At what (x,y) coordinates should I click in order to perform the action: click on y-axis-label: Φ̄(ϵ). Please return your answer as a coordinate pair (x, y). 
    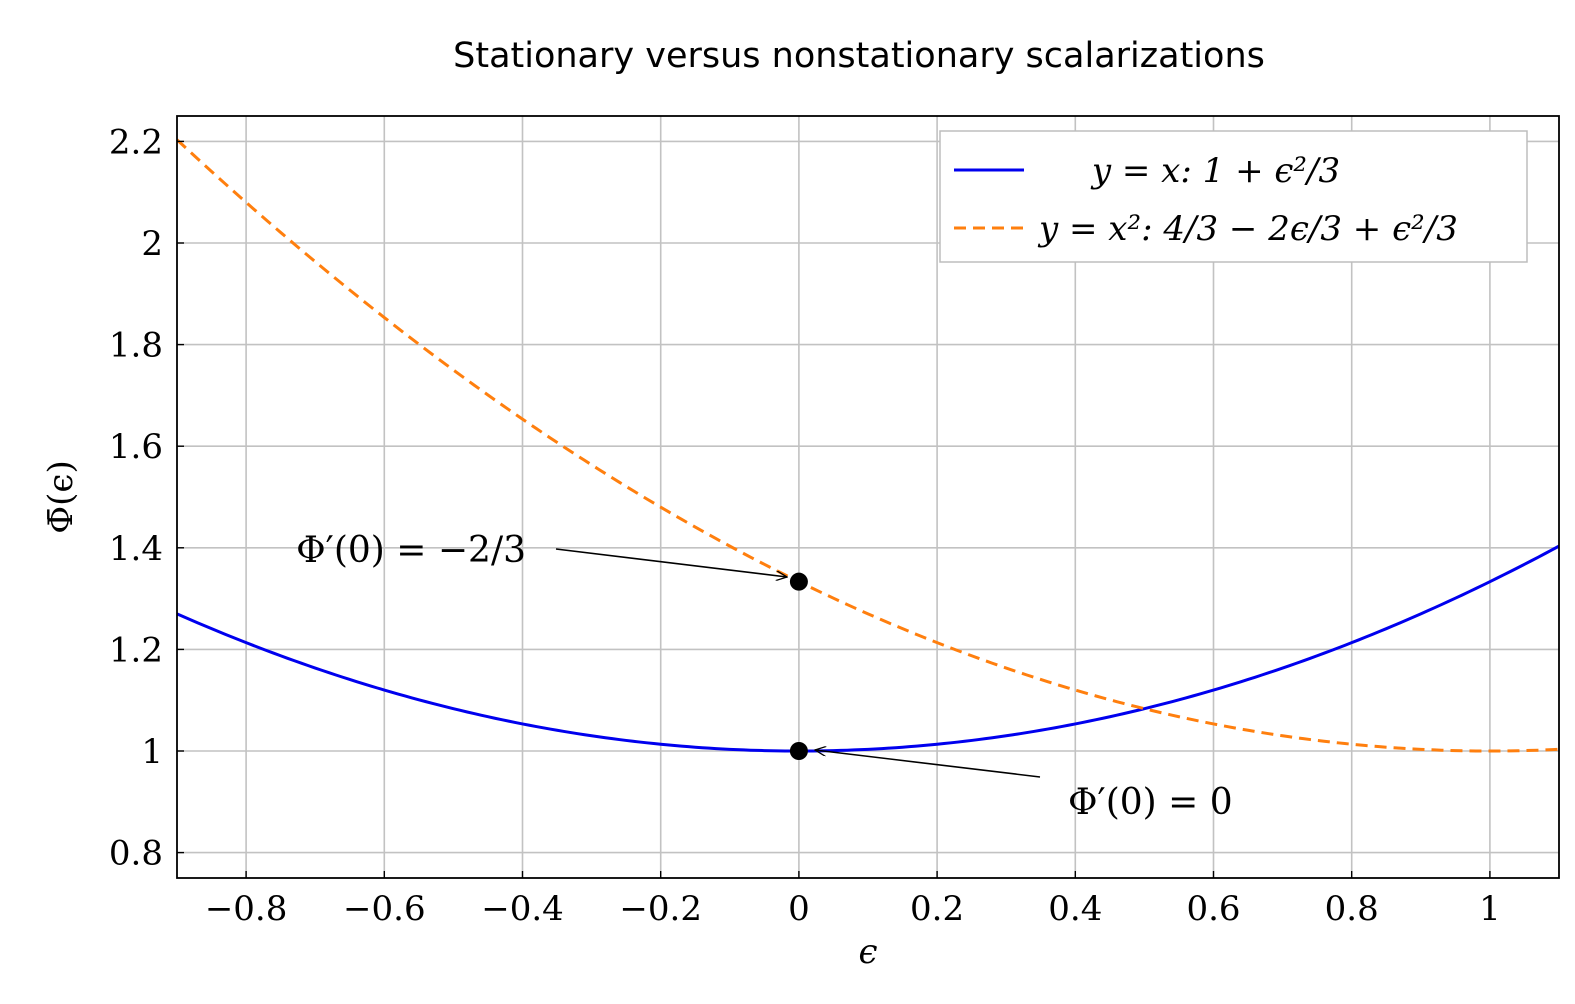
    Looking at the image, I should click on (61, 496).